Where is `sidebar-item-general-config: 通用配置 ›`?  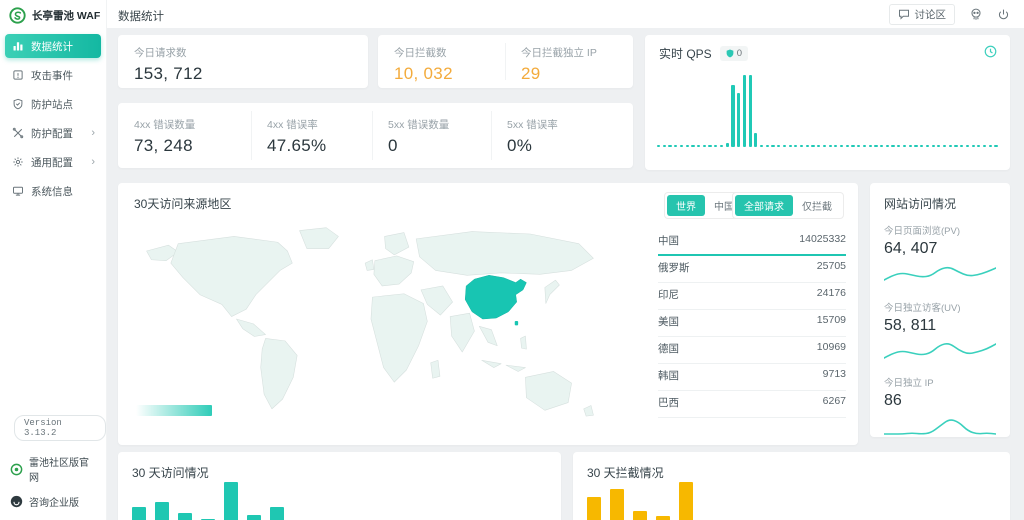
sidebar-item-general-config: 通用配置 › is located at coordinates (53, 162).